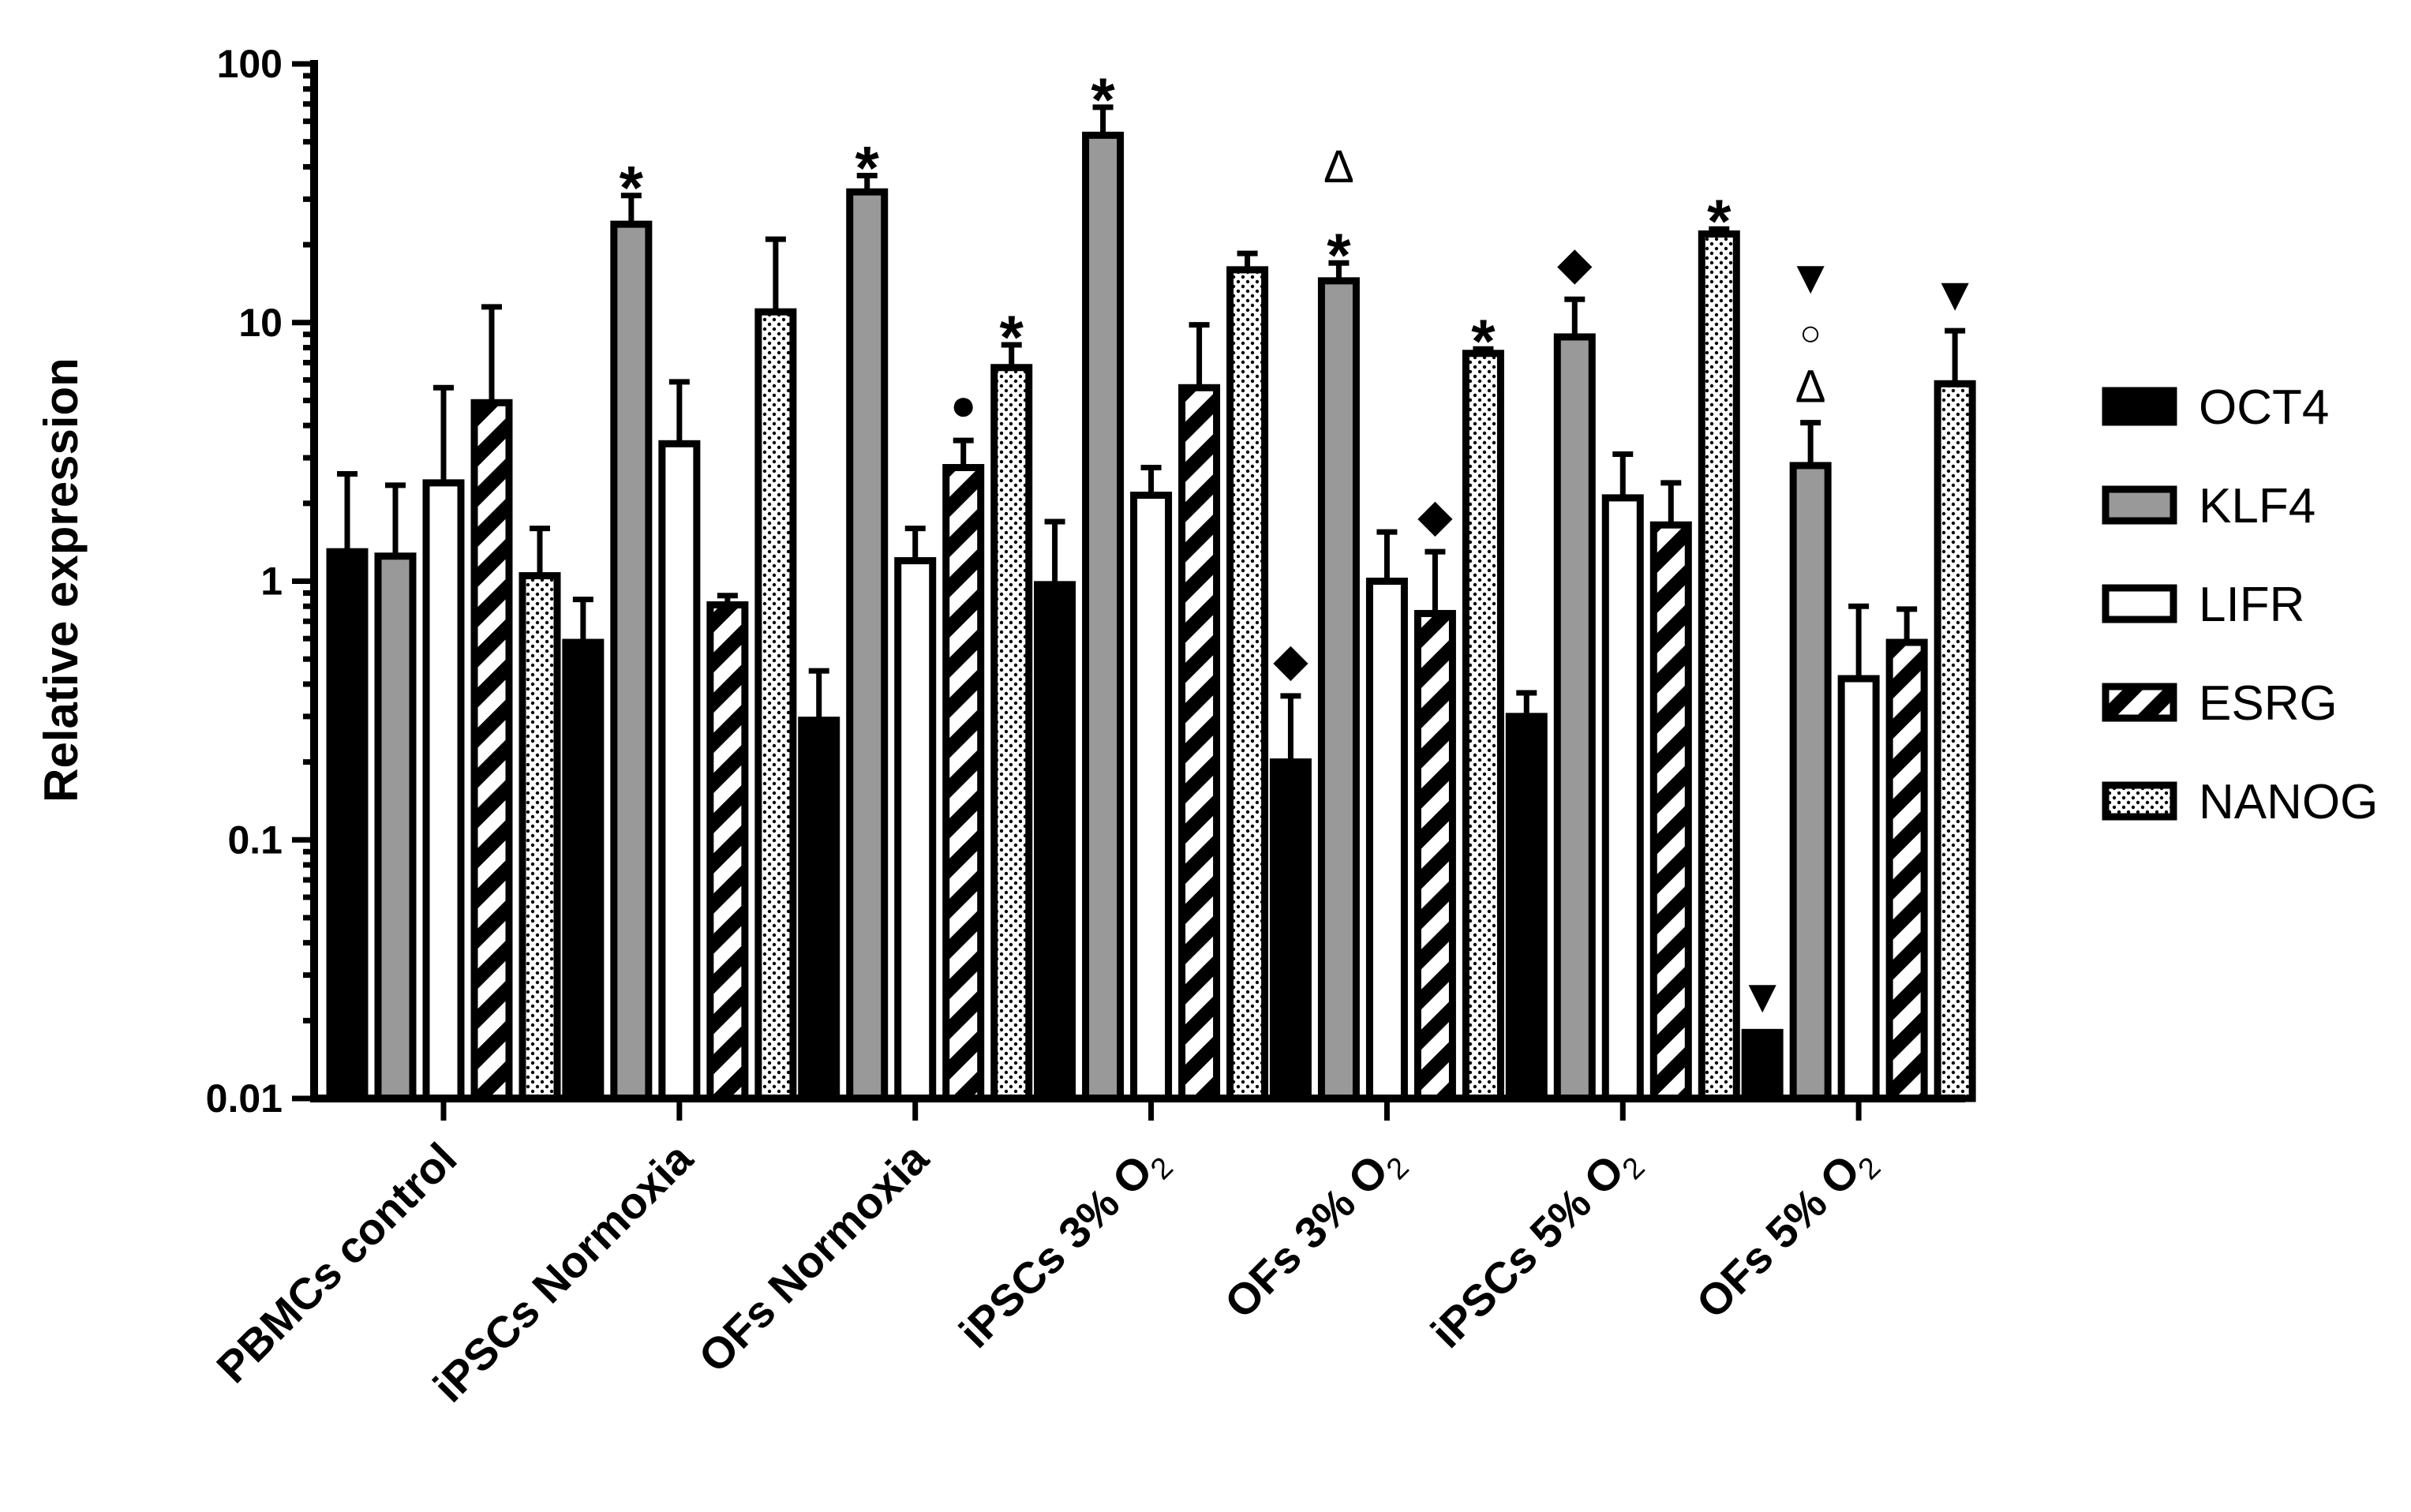  I want to click on error-bar-oct4-cat2, so click(819, 694).